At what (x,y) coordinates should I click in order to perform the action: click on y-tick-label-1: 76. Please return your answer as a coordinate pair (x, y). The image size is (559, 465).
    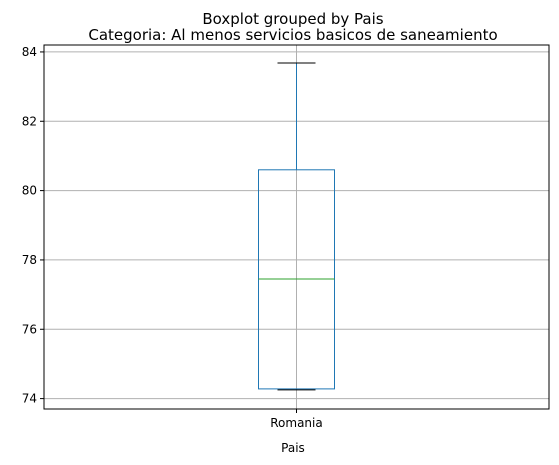
    Looking at the image, I should click on (29, 329).